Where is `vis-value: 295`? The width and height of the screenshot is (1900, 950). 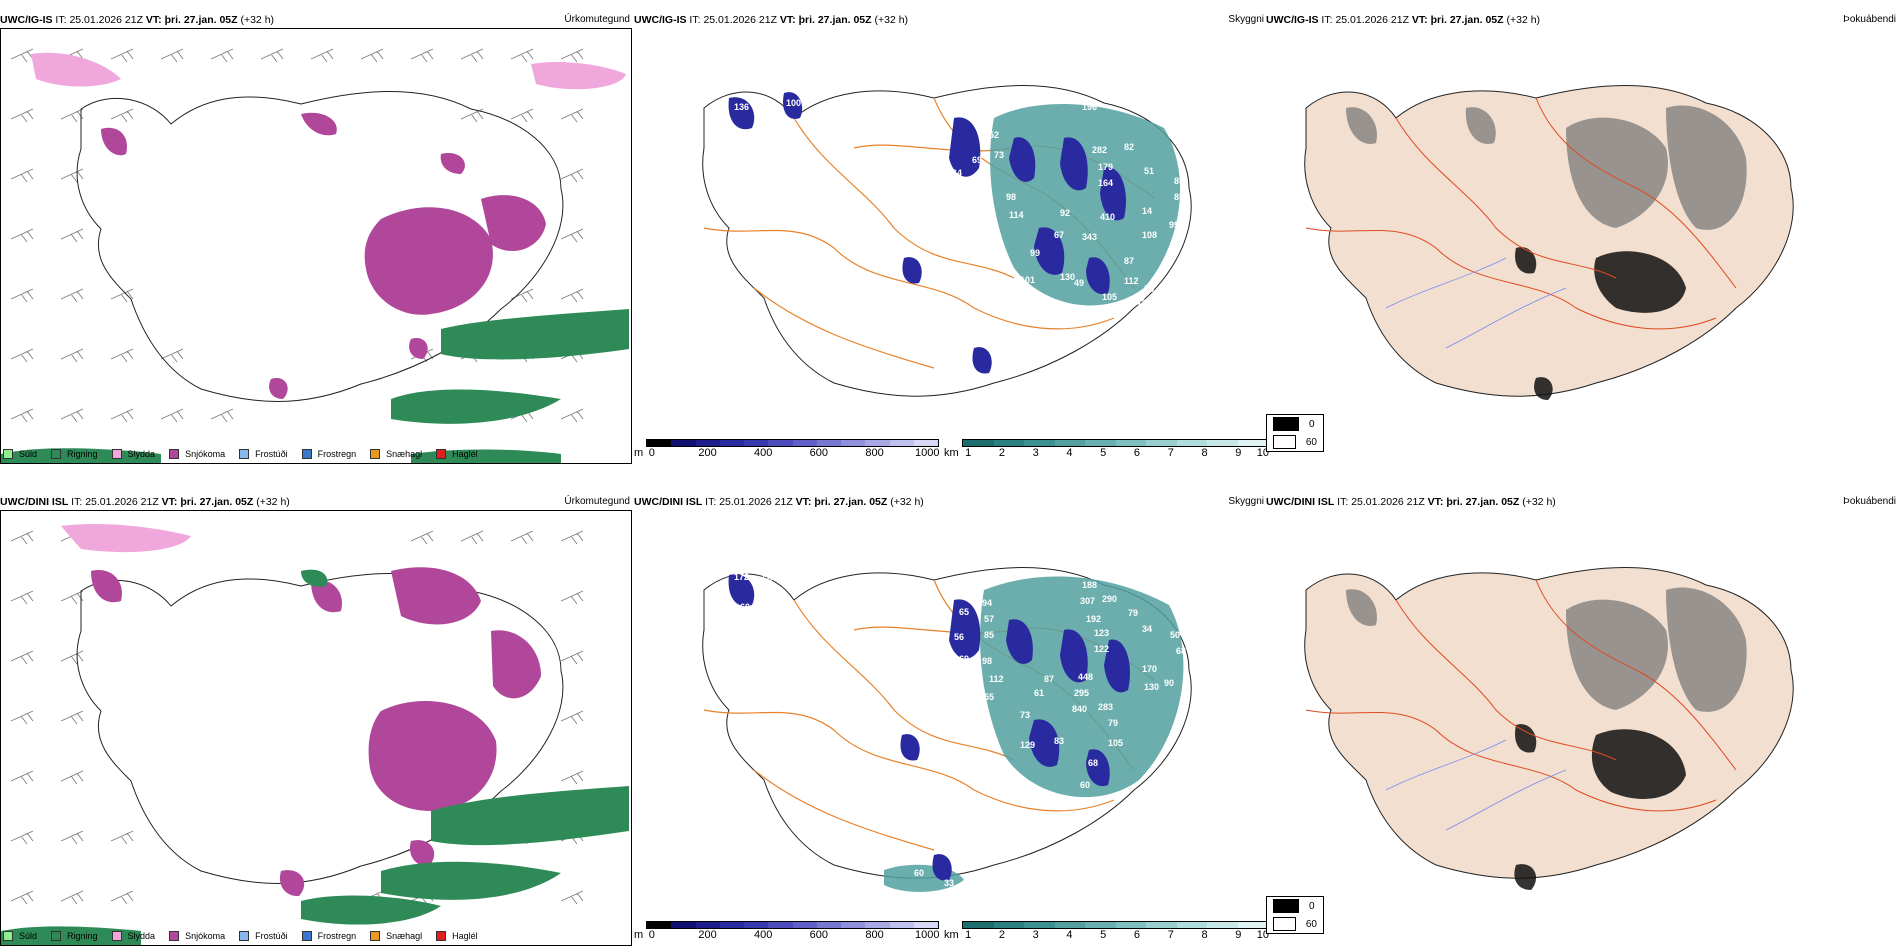
vis-value: 295 is located at coordinates (1081, 693).